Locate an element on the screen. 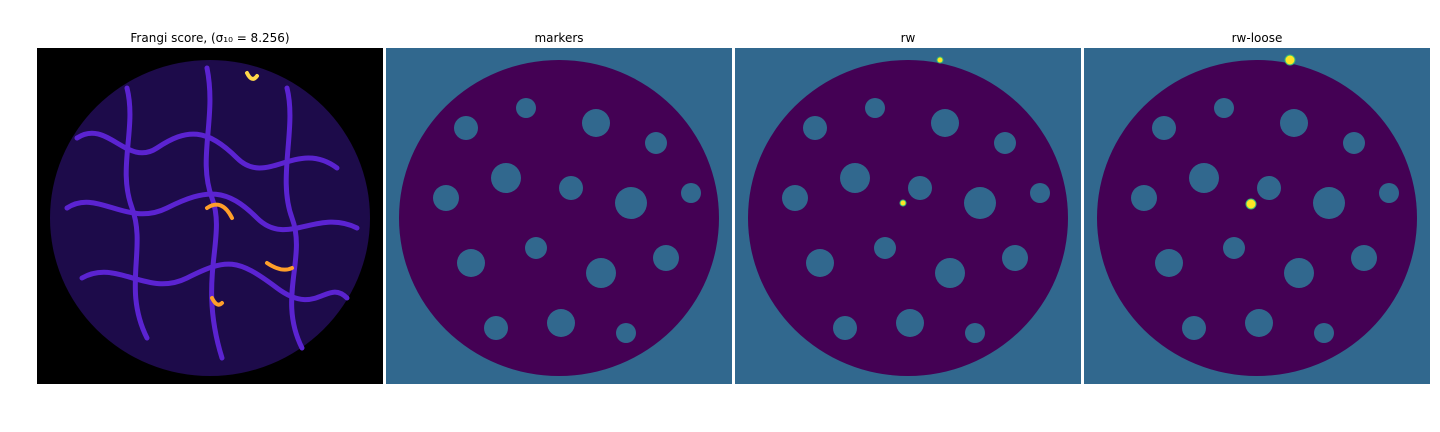 The image size is (1440, 432). ridge-network is located at coordinates (212, 213).